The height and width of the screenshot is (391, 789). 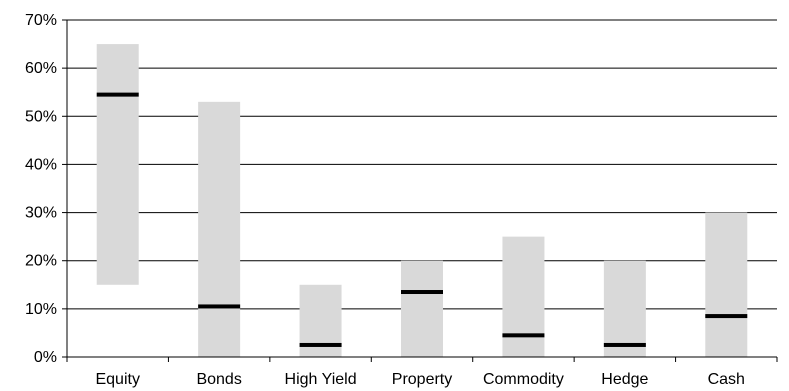 I want to click on x-tick-label: Hedge, so click(x=624, y=379).